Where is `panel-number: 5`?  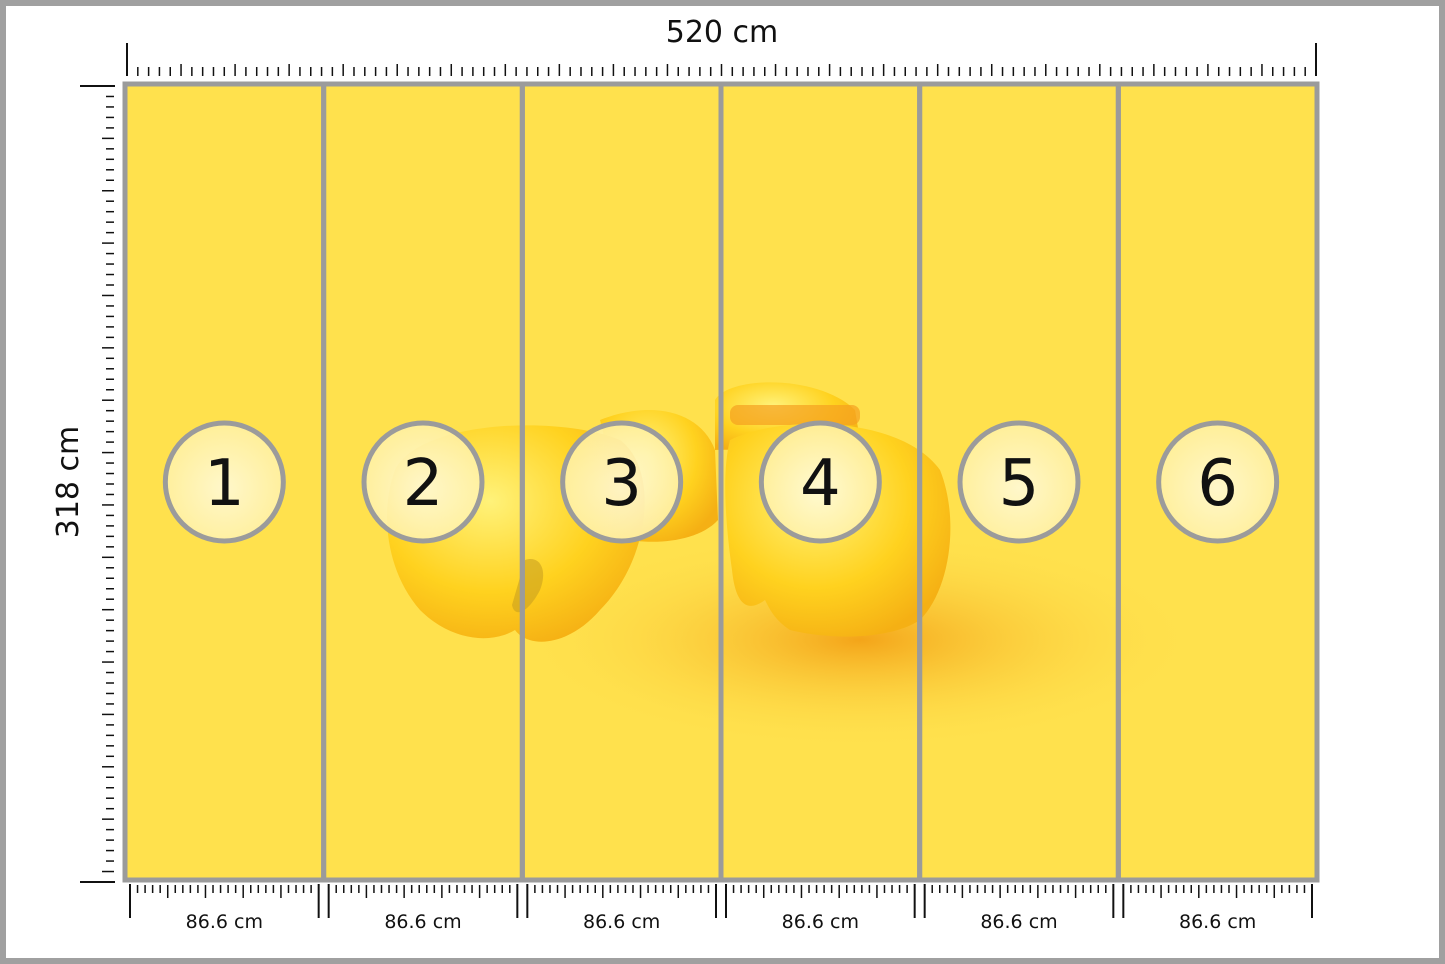
panel-number: 5 is located at coordinates (1019, 484).